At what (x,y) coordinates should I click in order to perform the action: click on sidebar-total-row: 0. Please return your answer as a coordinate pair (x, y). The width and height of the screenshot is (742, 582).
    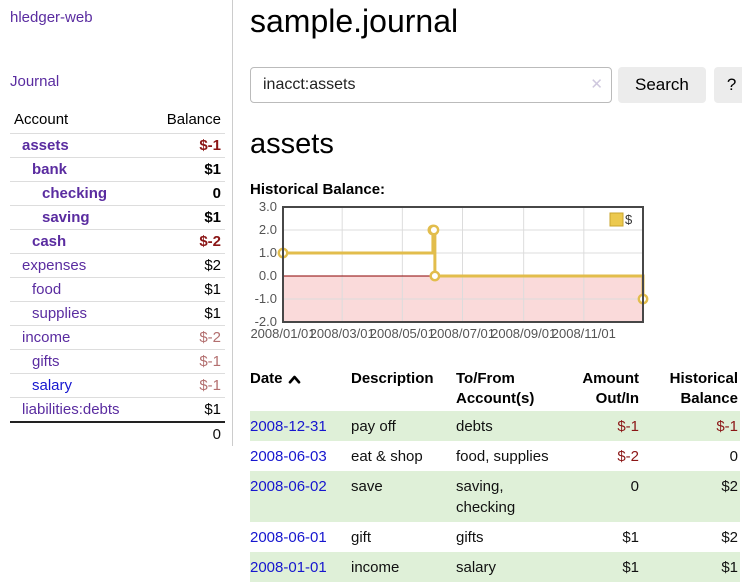
    Looking at the image, I should click on (117, 433).